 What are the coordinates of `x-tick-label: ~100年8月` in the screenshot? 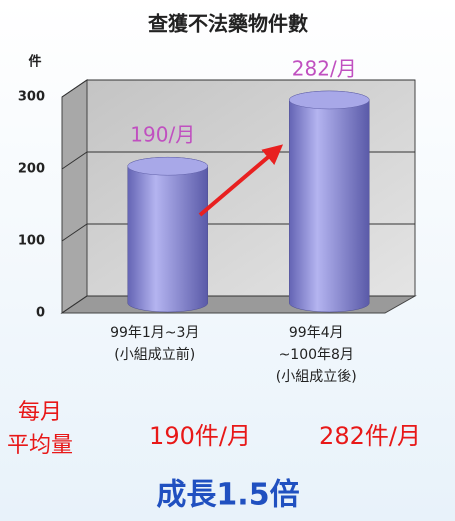 It's located at (316, 355).